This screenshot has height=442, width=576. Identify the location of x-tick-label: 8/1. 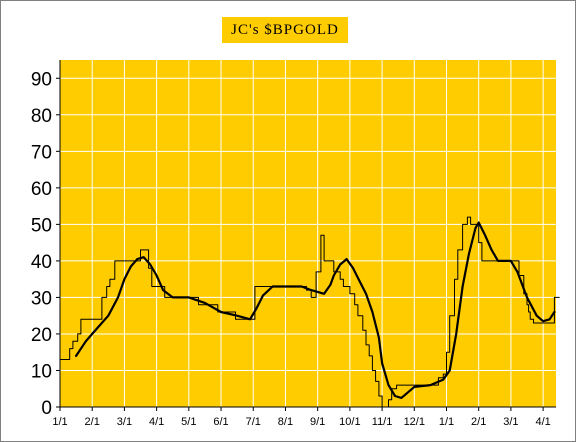
(285, 422).